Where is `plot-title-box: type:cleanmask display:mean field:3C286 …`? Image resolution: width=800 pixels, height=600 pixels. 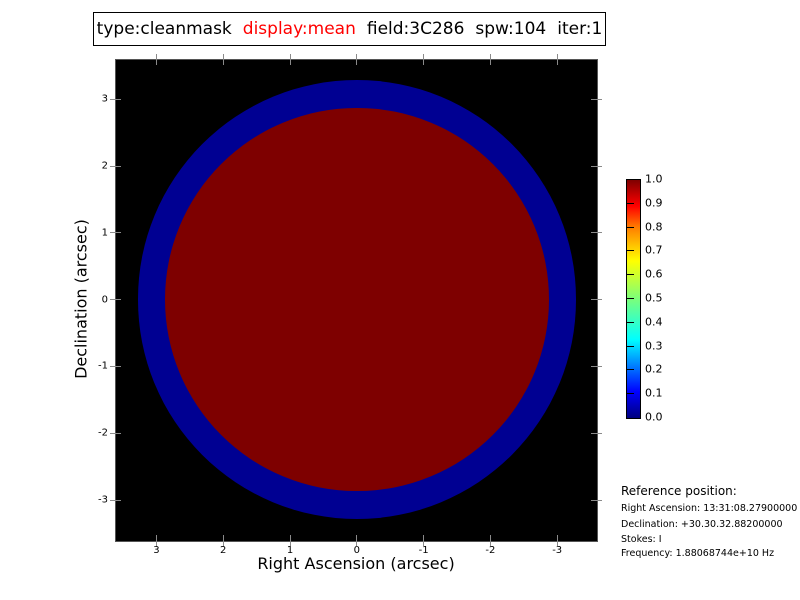
plot-title-box: type:cleanmask display:mean field:3C286 … is located at coordinates (349, 29).